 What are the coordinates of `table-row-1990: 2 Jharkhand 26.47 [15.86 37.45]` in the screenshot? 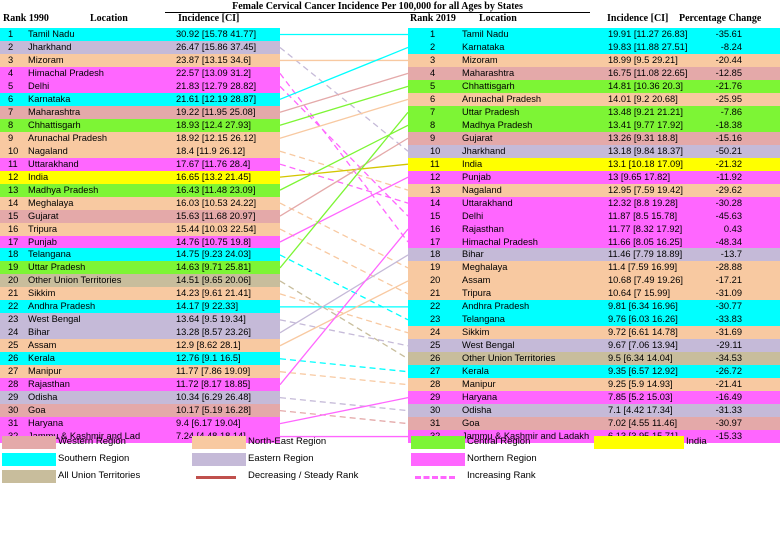 It's located at (140, 47).